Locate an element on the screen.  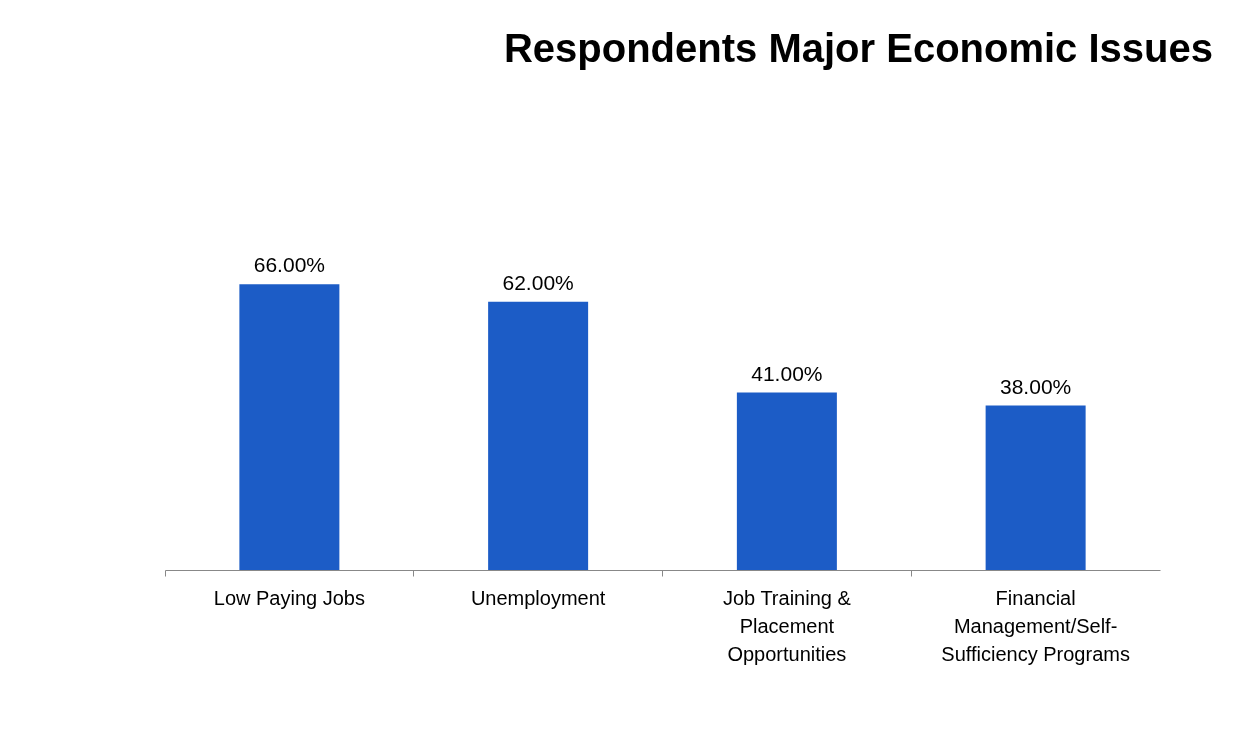
x-tick-label: Financial Management/Self-Sufficiency Programs is located at coordinates (1035, 625).